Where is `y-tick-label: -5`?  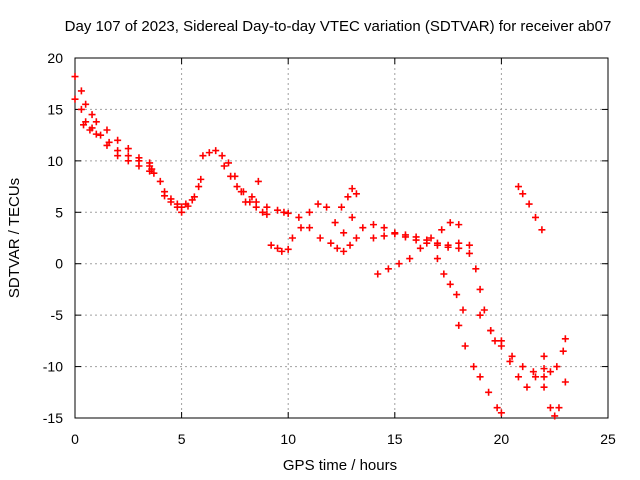
y-tick-label: -5 is located at coordinates (57, 315).